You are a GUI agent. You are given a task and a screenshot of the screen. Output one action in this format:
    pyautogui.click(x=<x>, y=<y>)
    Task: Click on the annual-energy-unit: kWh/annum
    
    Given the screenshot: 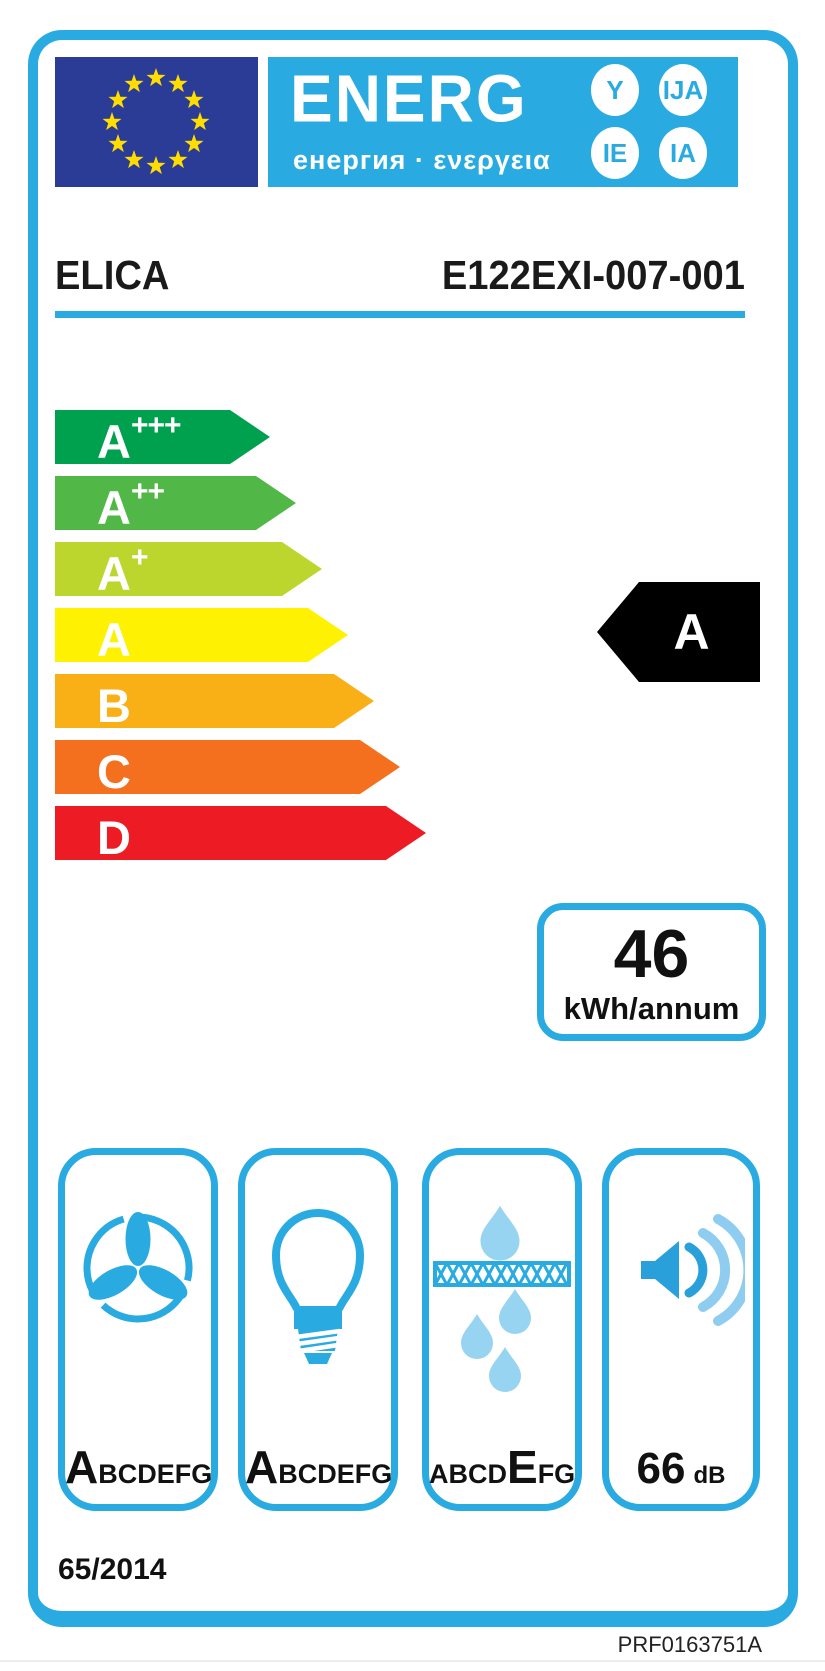 What is the action you would take?
    pyautogui.click(x=651, y=1008)
    